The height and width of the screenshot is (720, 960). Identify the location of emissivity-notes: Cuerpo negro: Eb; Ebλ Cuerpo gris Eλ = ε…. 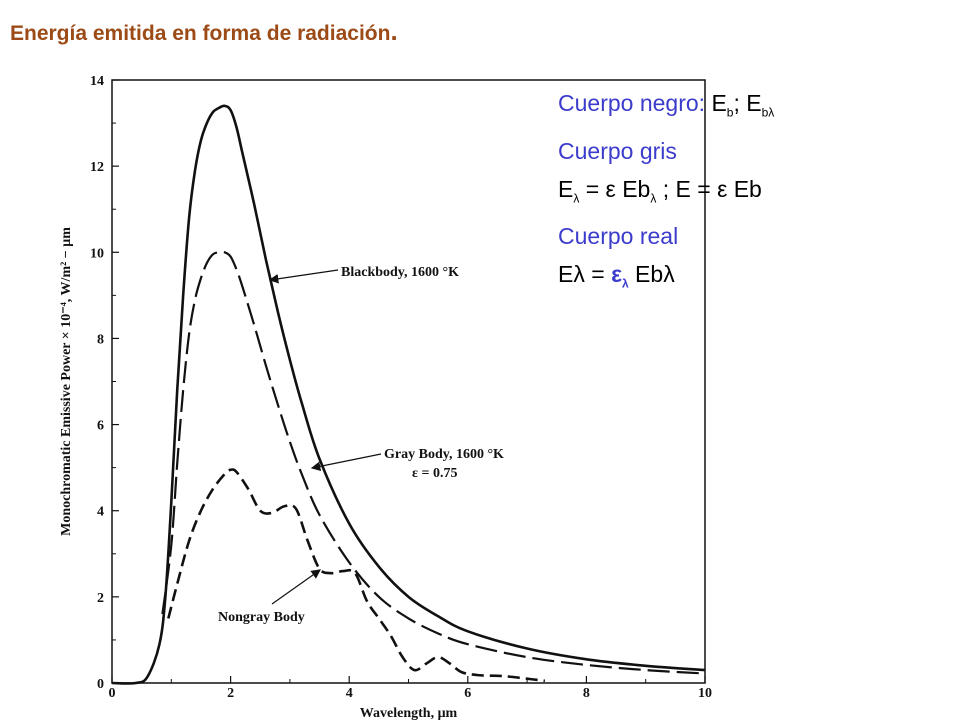
(666, 193).